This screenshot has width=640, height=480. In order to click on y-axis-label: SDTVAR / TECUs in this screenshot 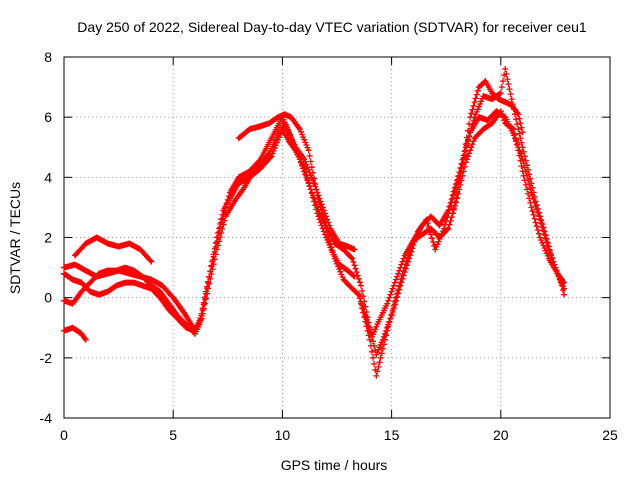, I will do `click(15, 238)`.